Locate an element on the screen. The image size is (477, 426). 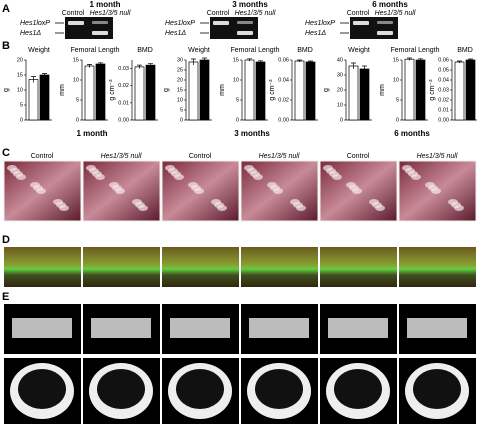
group-label: 6 months is located at coordinates (412, 133).